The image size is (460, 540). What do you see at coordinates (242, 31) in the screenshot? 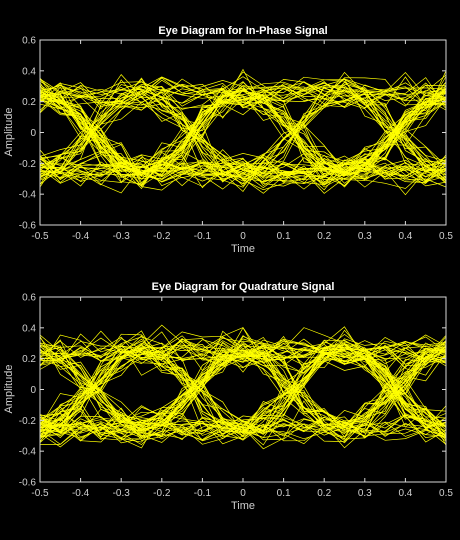
I see `chart-title: Eye Diagram for In-Phase Signal` at bounding box center [242, 31].